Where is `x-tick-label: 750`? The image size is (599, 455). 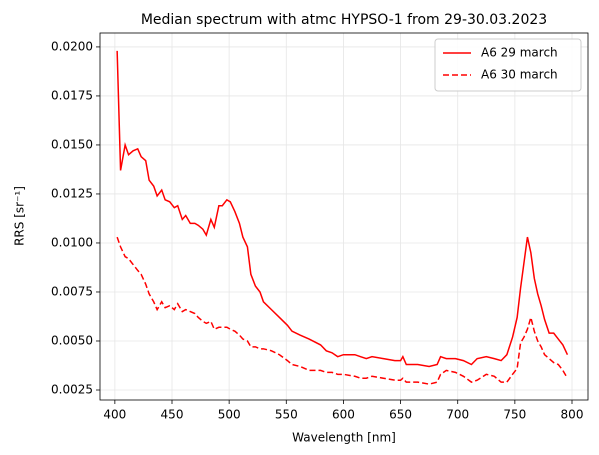 x-tick-label: 750 is located at coordinates (514, 415).